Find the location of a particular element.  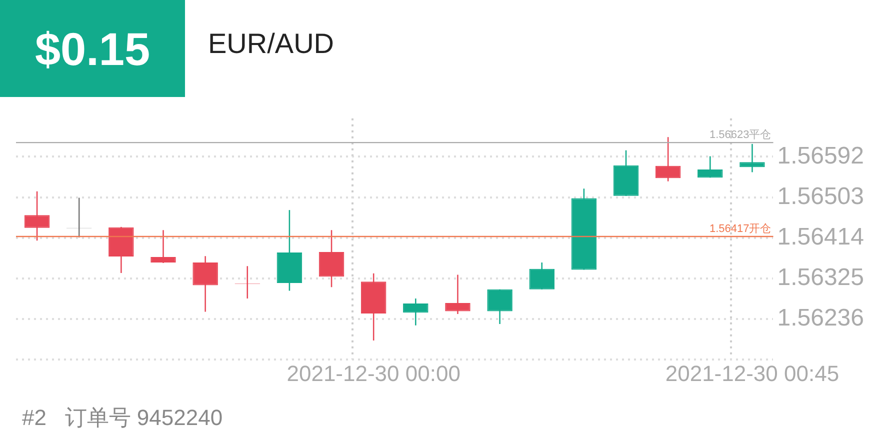

text: #2 订单号 9452240 is located at coordinates (122, 418).